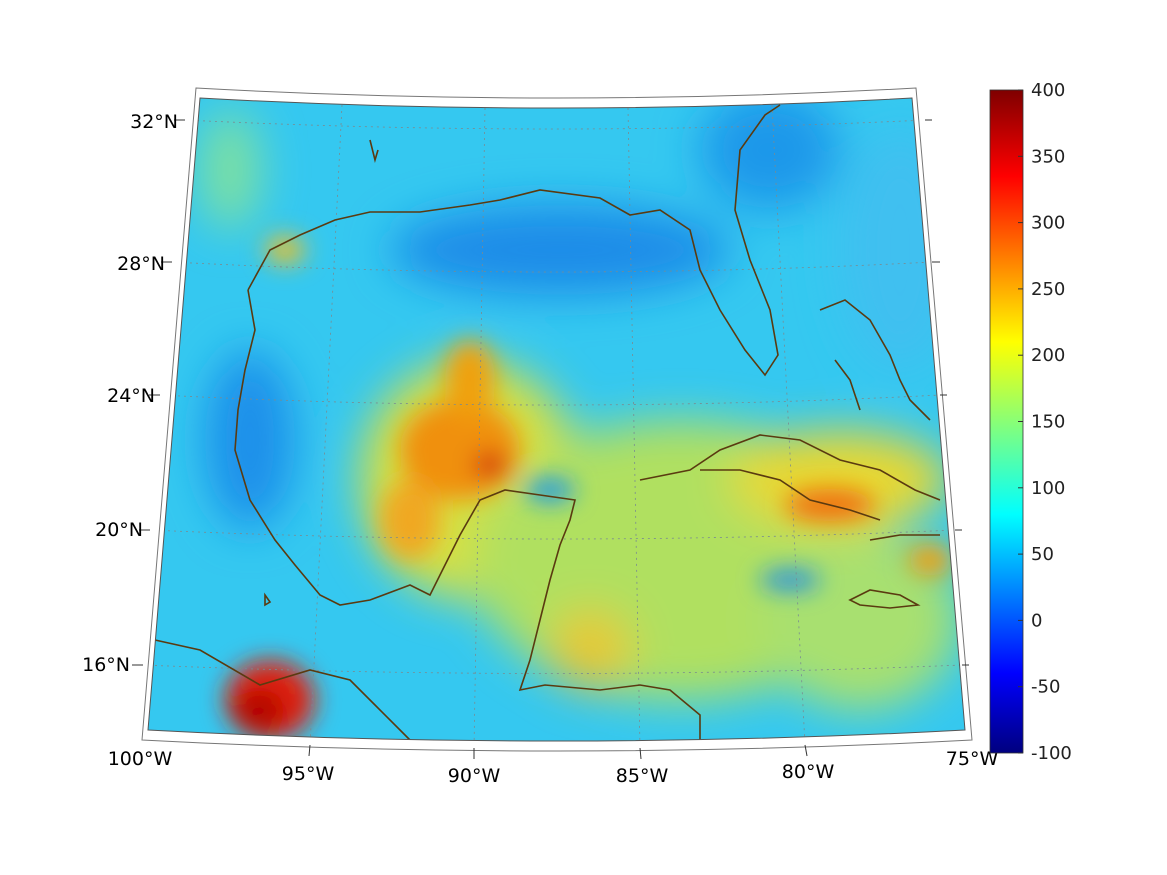 Image resolution: width=1167 pixels, height=875 pixels. What do you see at coordinates (1048, 289) in the screenshot?
I see `colorbar-tick-label: 250` at bounding box center [1048, 289].